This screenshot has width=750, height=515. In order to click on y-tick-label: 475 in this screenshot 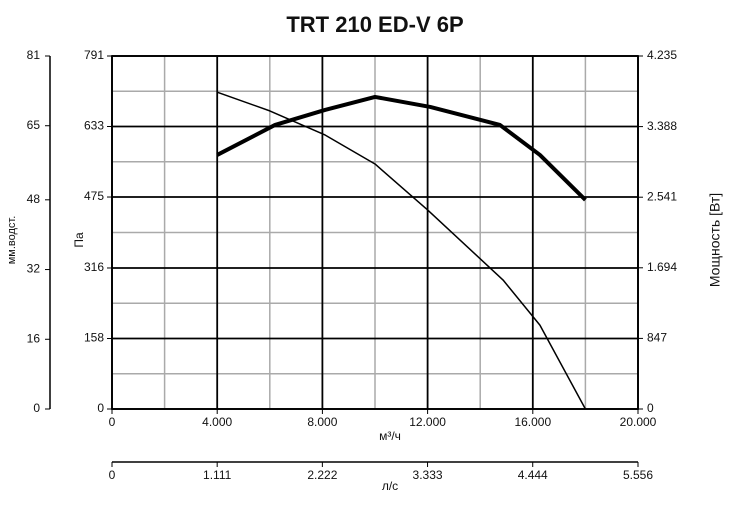, I will do `click(94, 196)`.